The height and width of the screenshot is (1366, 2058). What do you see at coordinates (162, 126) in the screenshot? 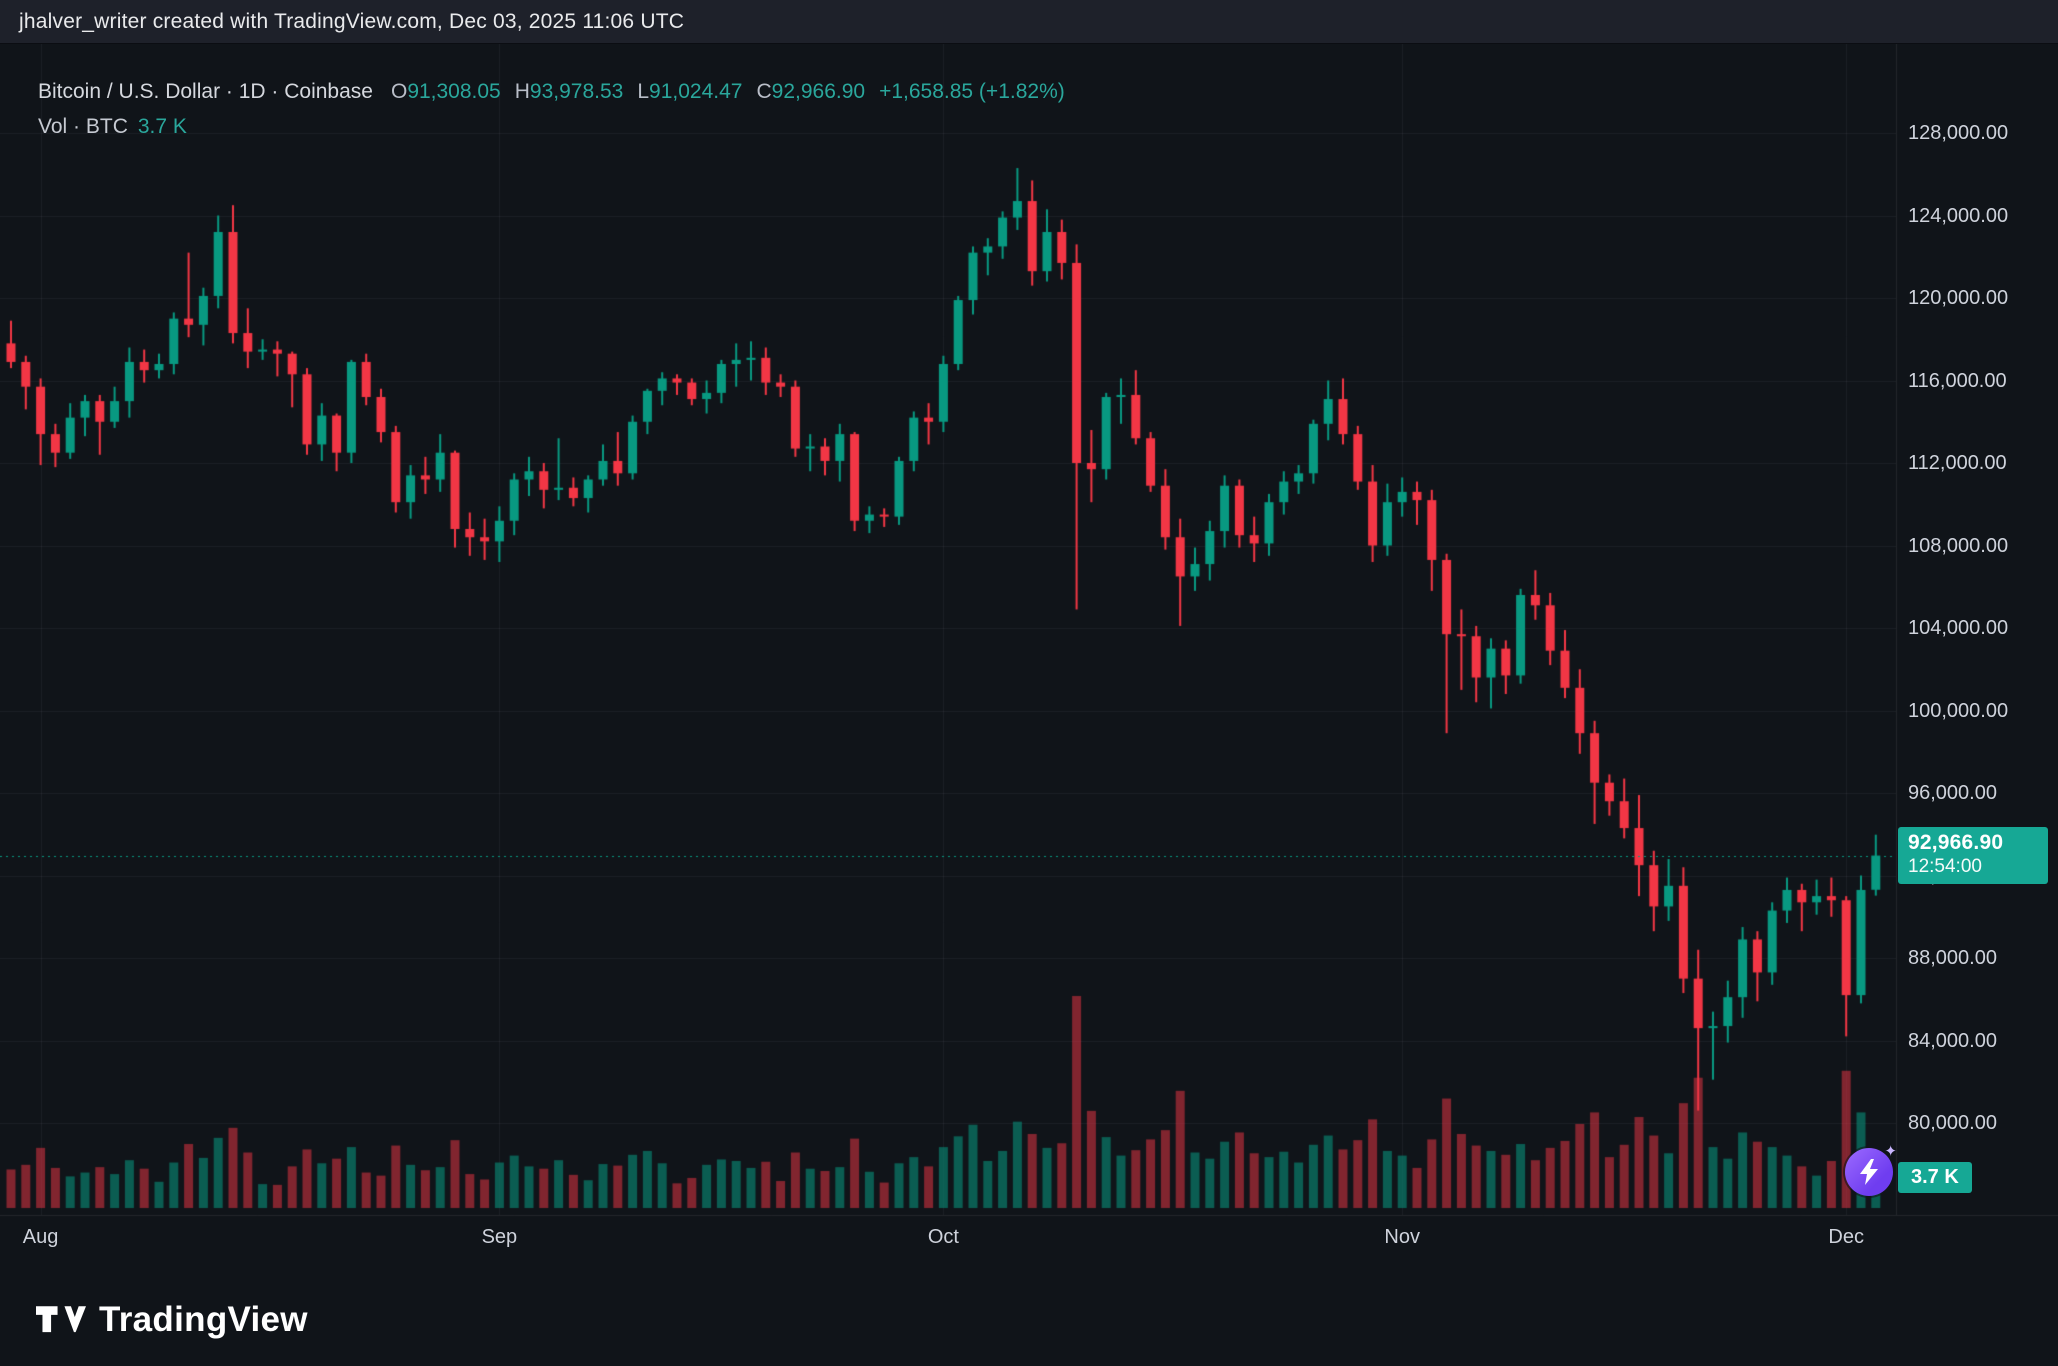
I see `volume-series-value: 3.7 K` at bounding box center [162, 126].